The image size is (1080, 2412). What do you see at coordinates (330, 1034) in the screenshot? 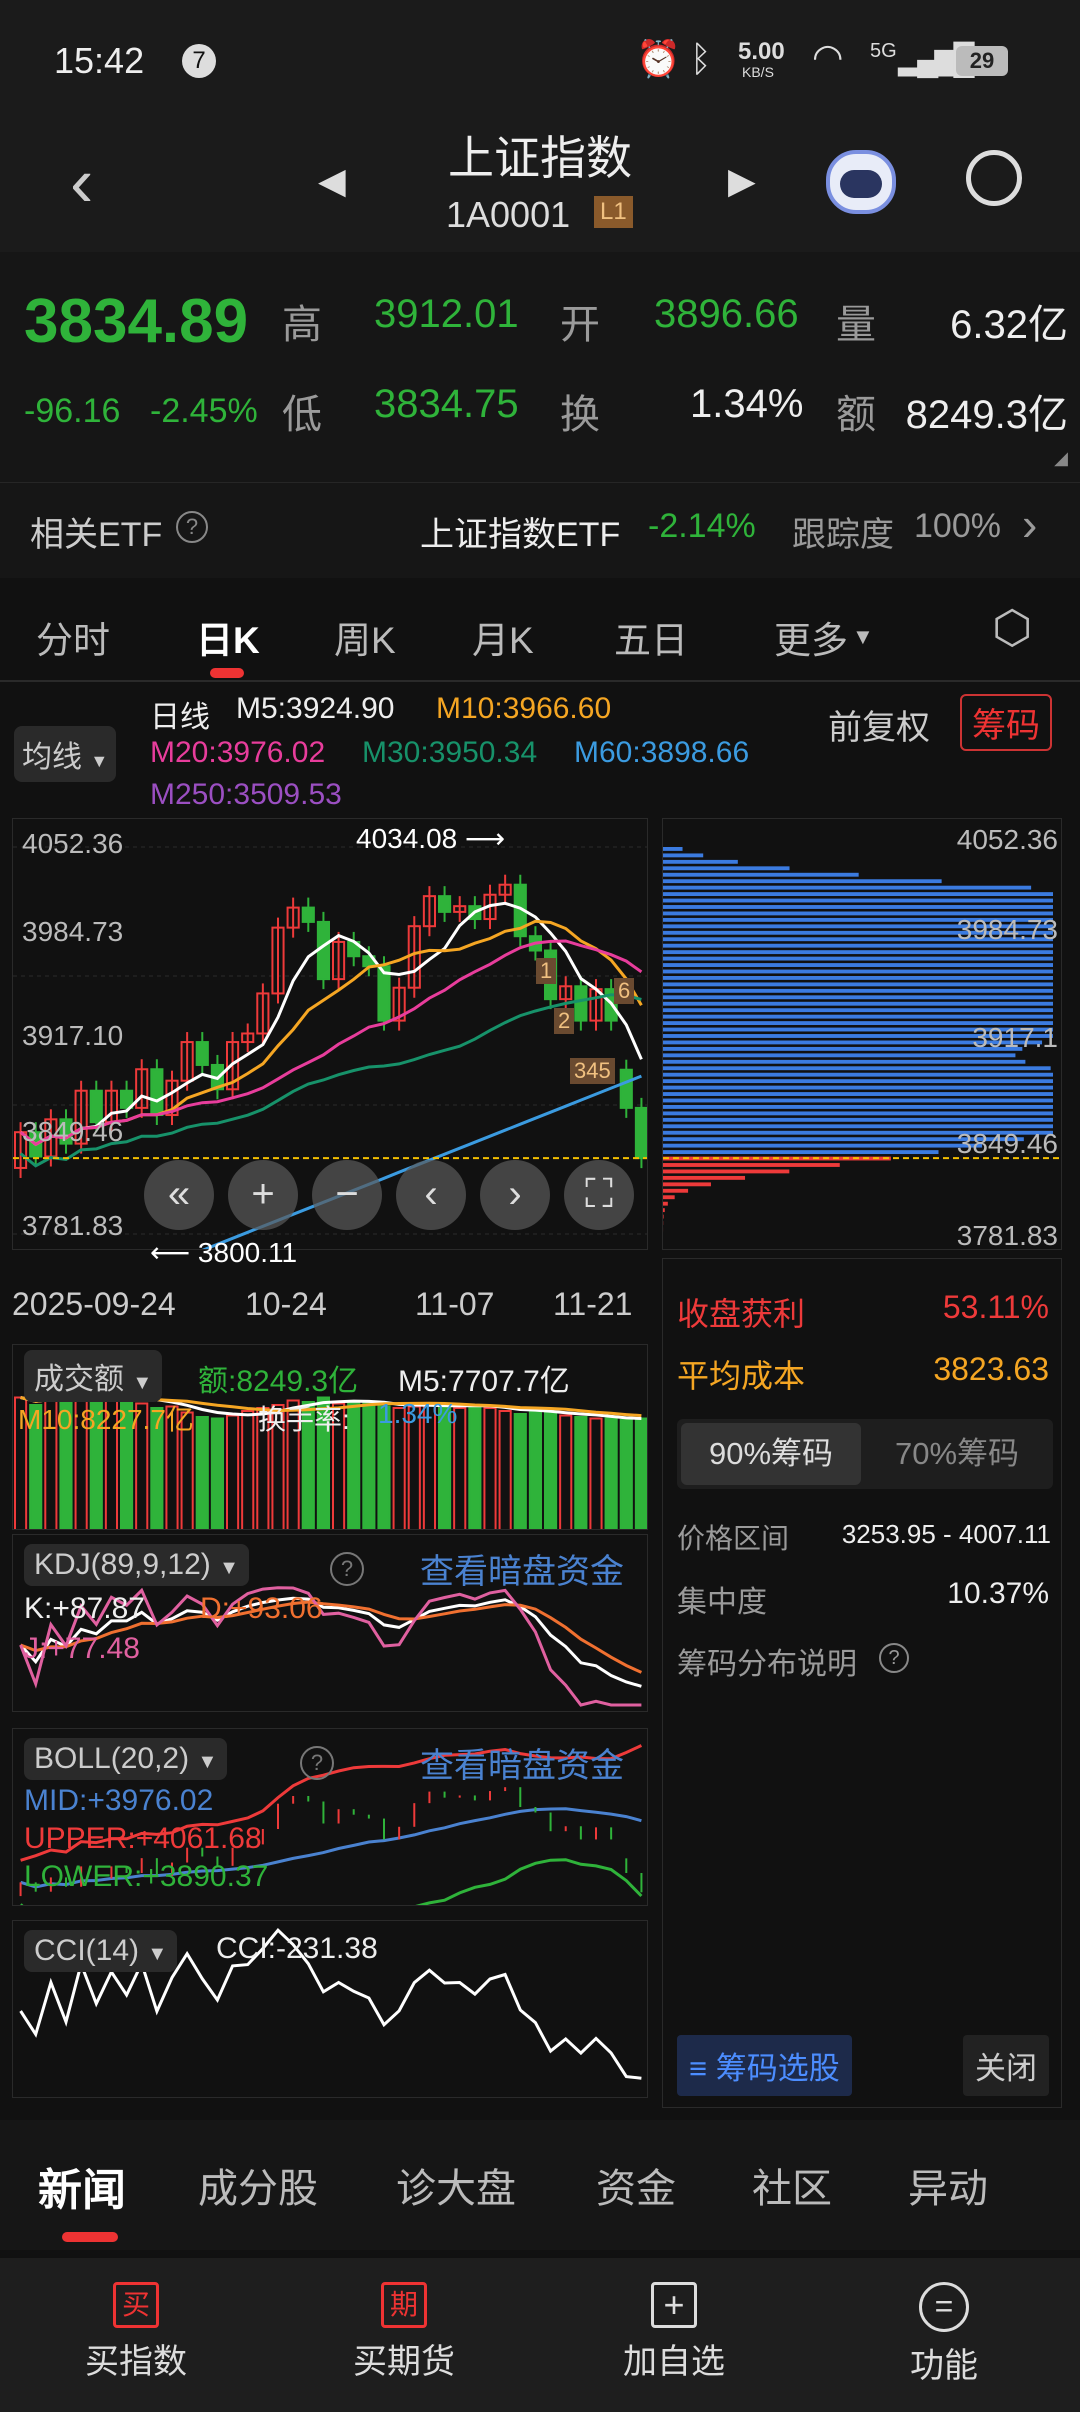
I see `kline-chart` at bounding box center [330, 1034].